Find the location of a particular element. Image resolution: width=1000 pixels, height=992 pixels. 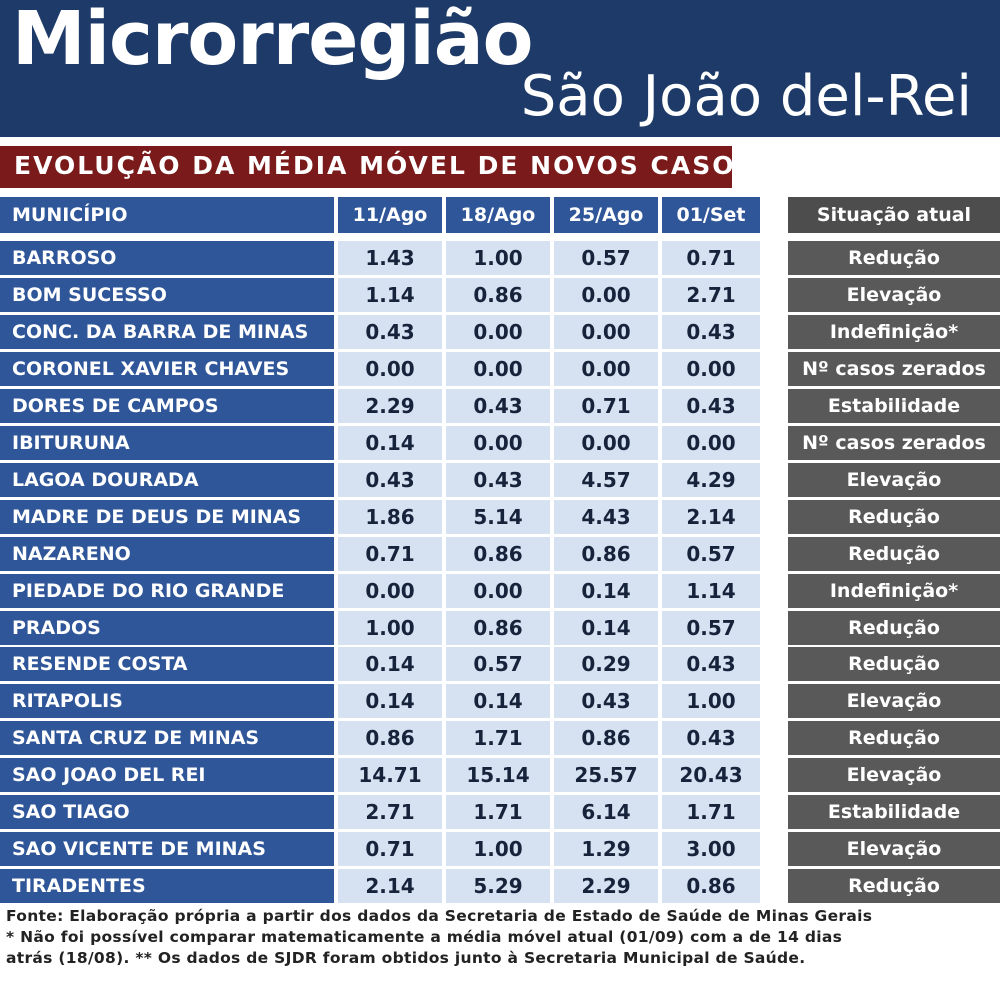

moving-average-value: 14.71 is located at coordinates (390, 775).